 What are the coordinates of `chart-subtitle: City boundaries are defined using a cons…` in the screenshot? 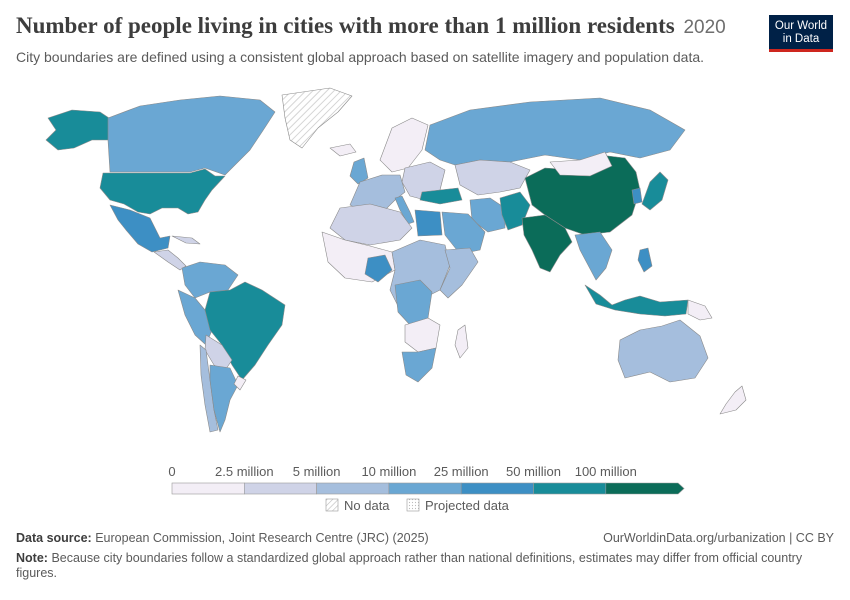 It's located at (360, 57).